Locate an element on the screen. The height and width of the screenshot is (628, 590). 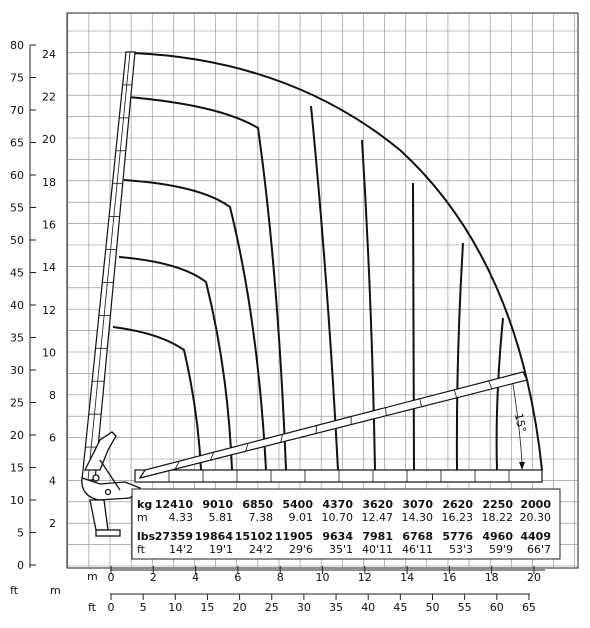
table-cell-kg: 2250 is located at coordinates (497, 504).